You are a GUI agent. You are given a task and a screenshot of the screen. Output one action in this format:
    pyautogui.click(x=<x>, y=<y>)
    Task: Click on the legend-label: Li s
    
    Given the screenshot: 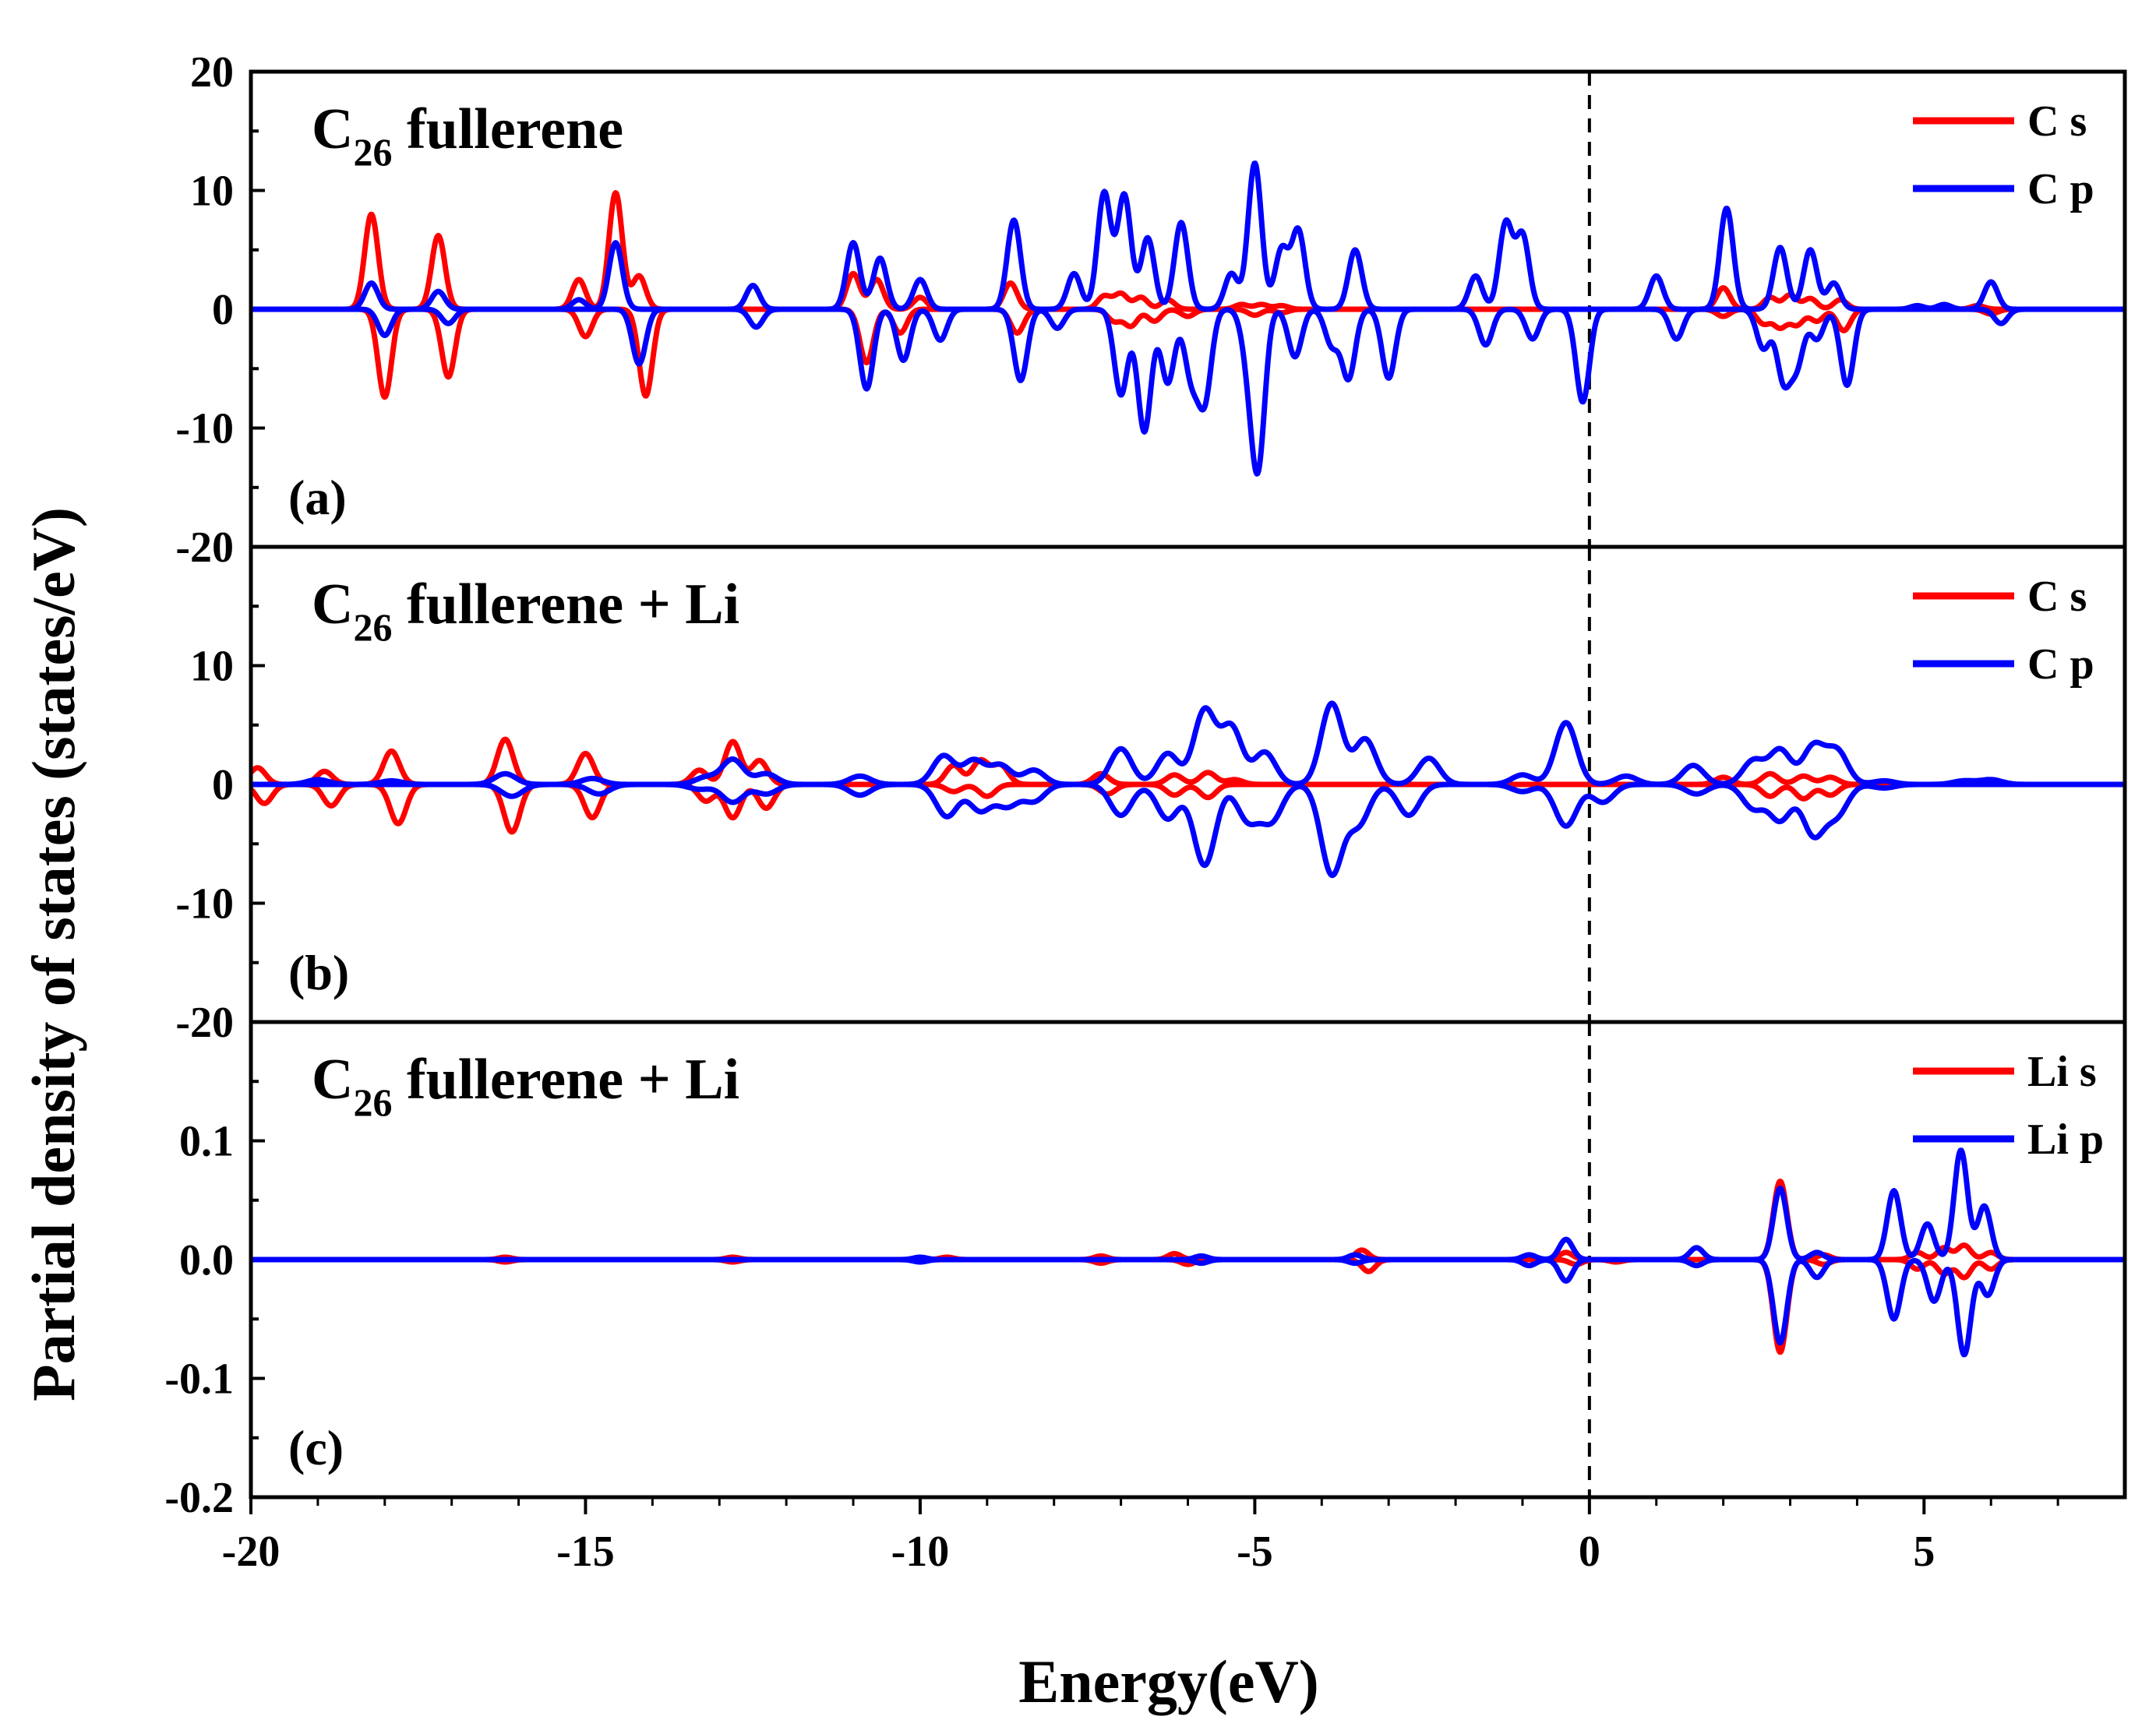 What is the action you would take?
    pyautogui.click(x=2062, y=1072)
    